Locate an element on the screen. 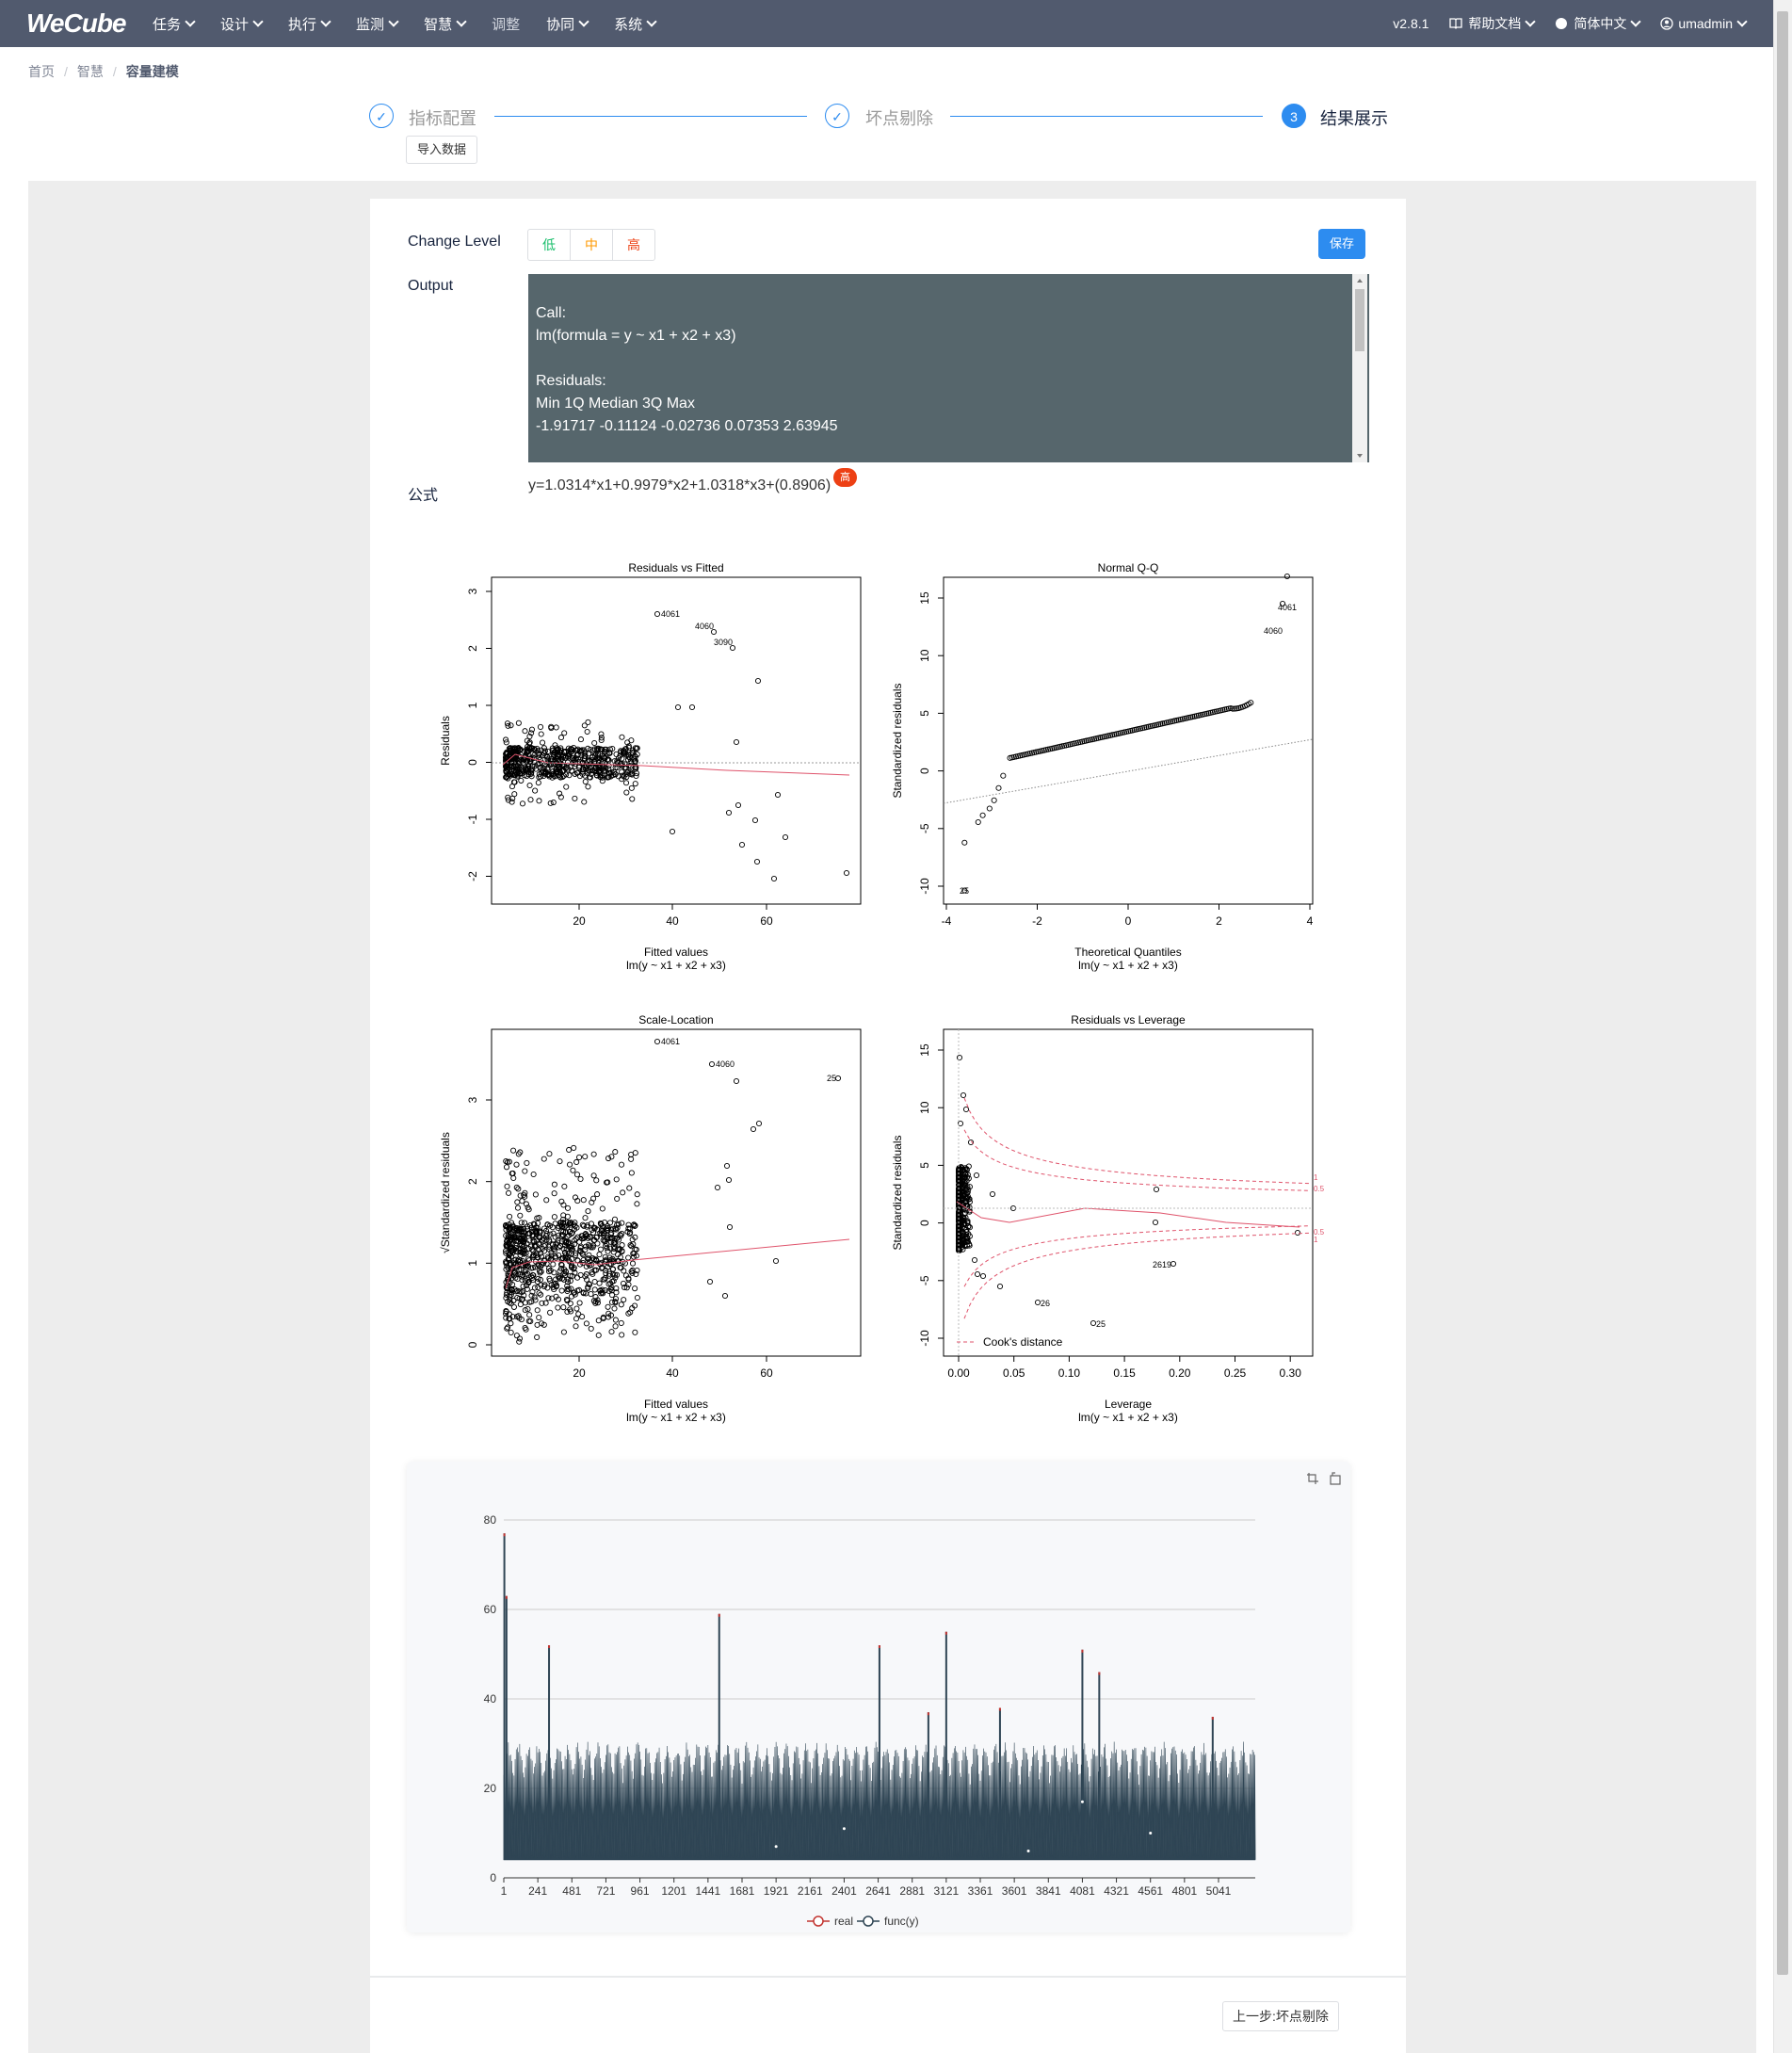 This screenshot has height=2053, width=1792. level-high-button: 高 is located at coordinates (633, 245).